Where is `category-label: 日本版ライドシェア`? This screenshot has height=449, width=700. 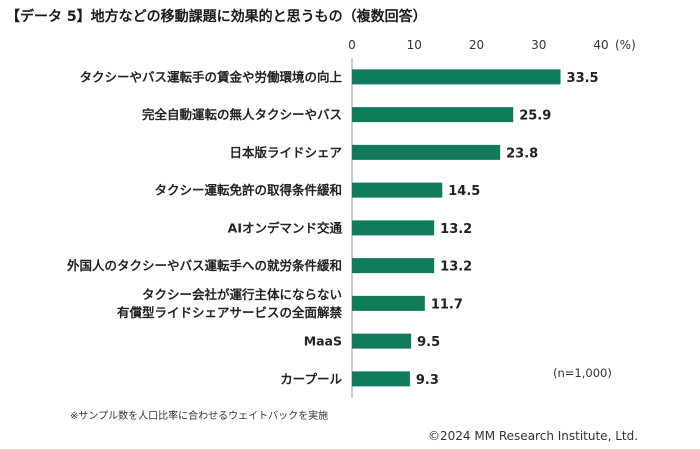
category-label: 日本版ライドシェア is located at coordinates (285, 152).